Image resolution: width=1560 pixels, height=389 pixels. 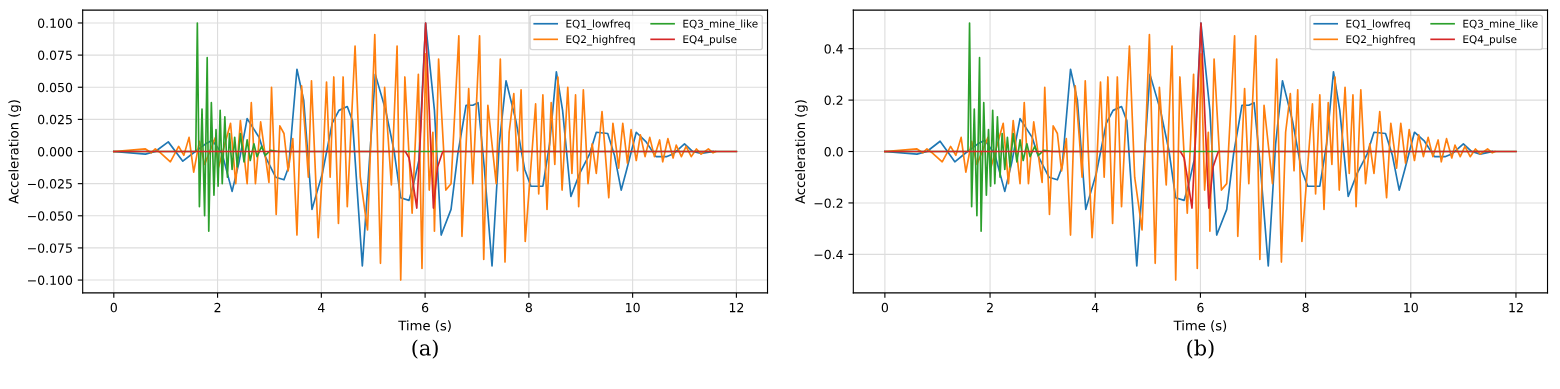 I want to click on y-tick-label: 0.4, so click(x=833, y=49).